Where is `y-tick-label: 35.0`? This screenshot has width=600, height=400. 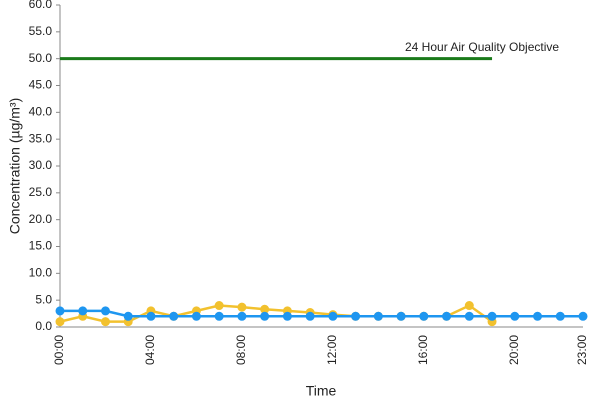 y-tick-label: 35.0 is located at coordinates (41, 138).